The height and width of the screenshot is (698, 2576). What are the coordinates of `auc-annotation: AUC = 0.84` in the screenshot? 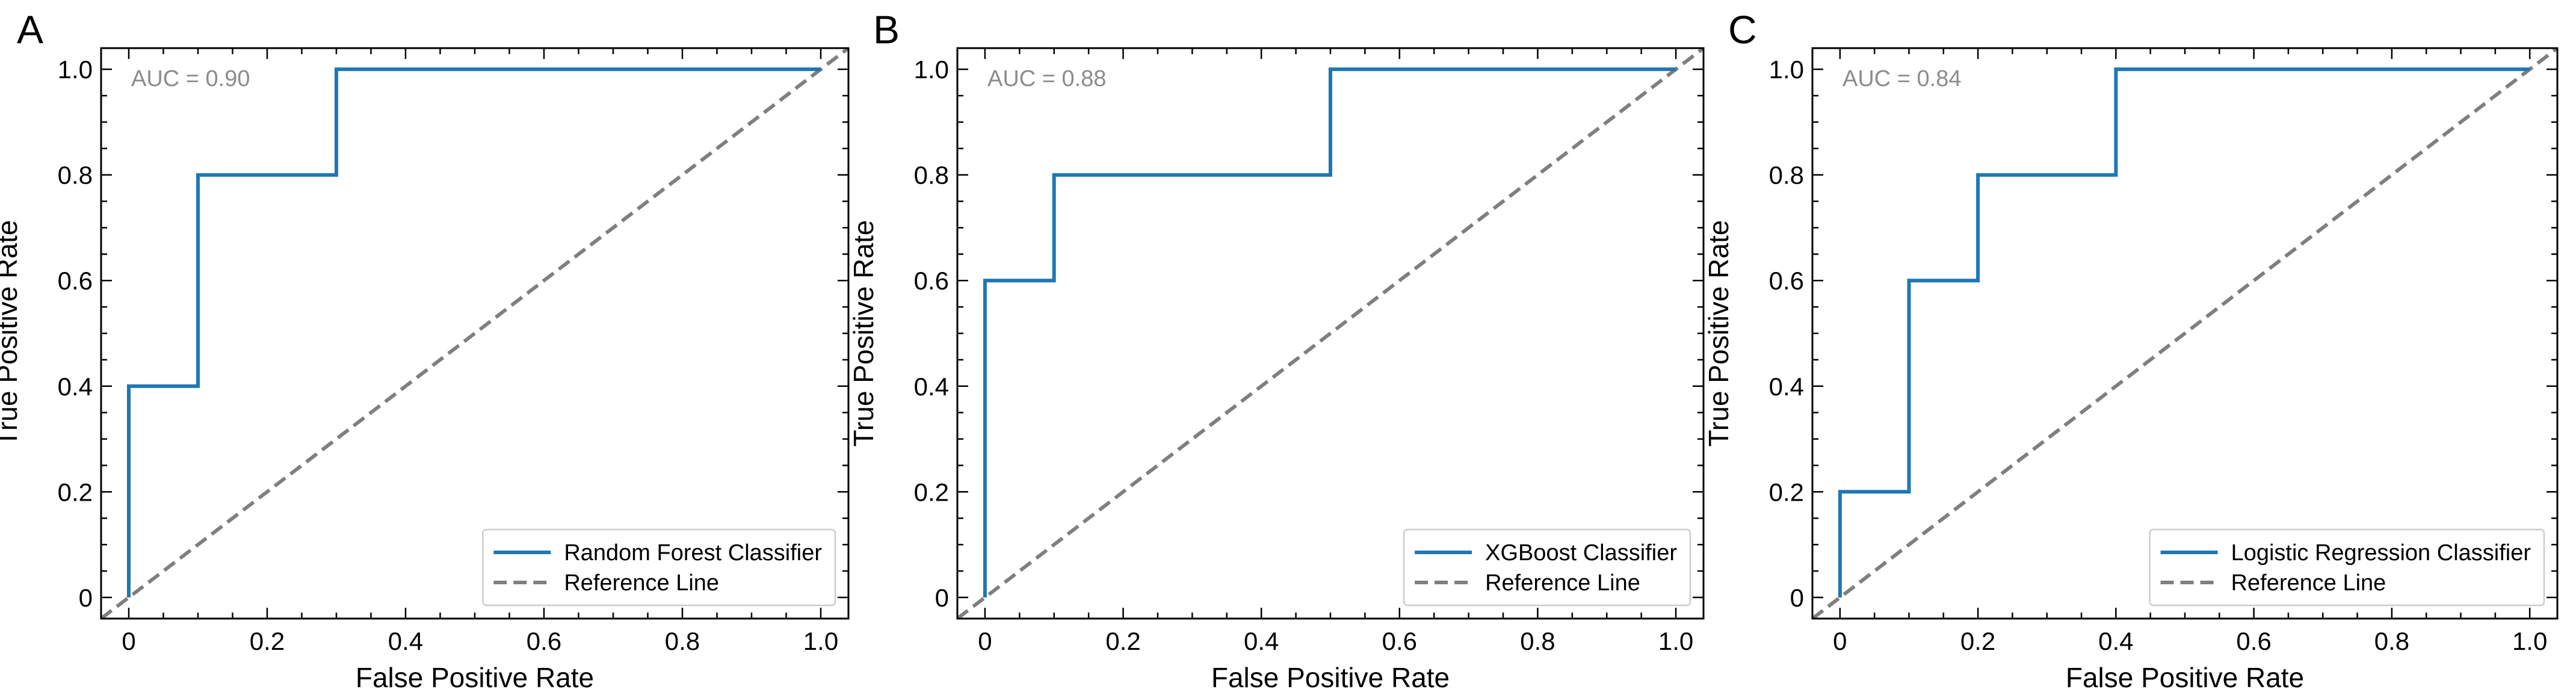 It's located at (1902, 79).